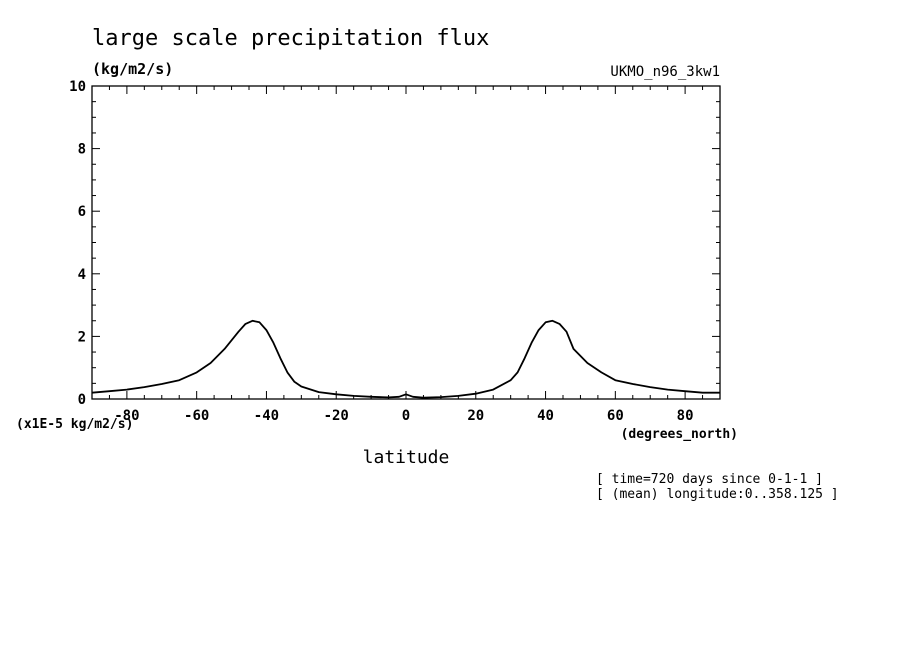 Image resolution: width=904 pixels, height=654 pixels. What do you see at coordinates (82, 275) in the screenshot?
I see `y-tick-label: 4` at bounding box center [82, 275].